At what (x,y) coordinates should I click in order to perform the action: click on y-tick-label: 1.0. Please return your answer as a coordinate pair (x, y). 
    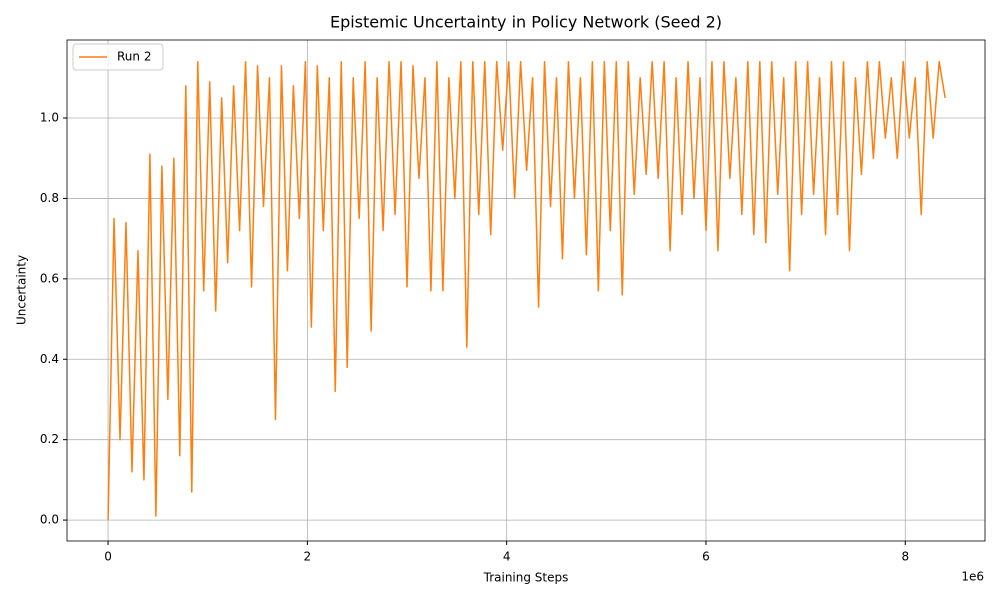
    Looking at the image, I should click on (49, 118).